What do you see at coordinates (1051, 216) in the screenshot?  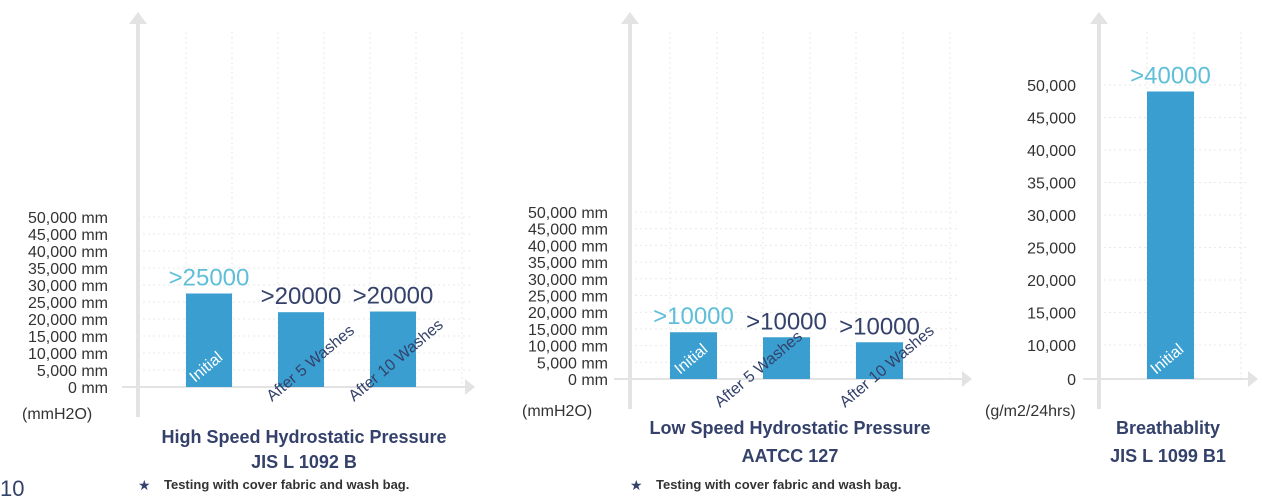 I see `y-tick-label: 30,000` at bounding box center [1051, 216].